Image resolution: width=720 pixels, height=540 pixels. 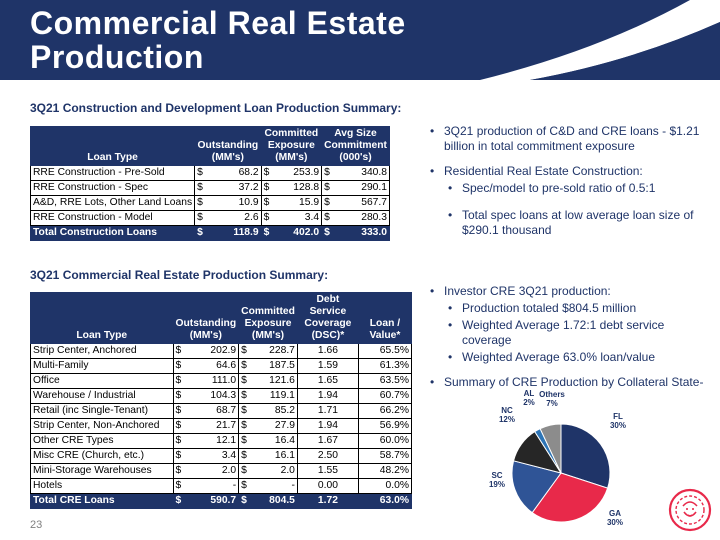 What do you see at coordinates (565, 188) in the screenshot?
I see `sub-bullet-item: Spec/model to pre-sold ratio of 0.5:1` at bounding box center [565, 188].